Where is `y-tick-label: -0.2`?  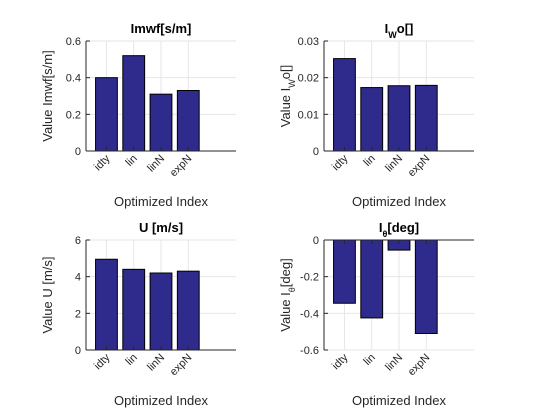 y-tick-label: -0.2 is located at coordinates (309, 278).